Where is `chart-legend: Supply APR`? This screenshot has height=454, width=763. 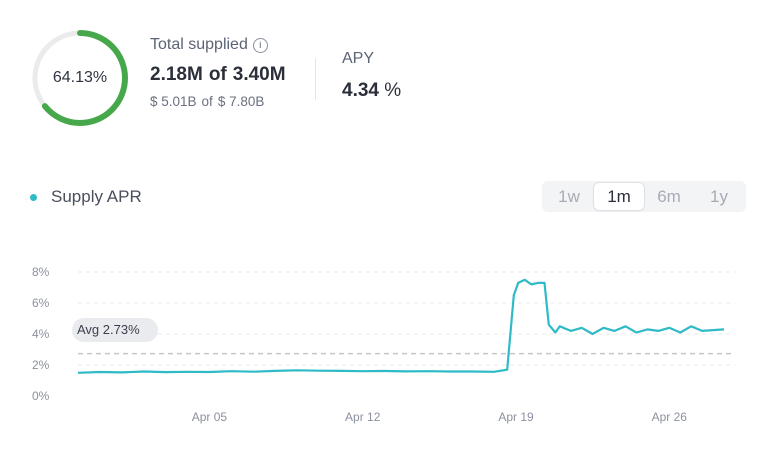
chart-legend: Supply APR is located at coordinates (86, 197).